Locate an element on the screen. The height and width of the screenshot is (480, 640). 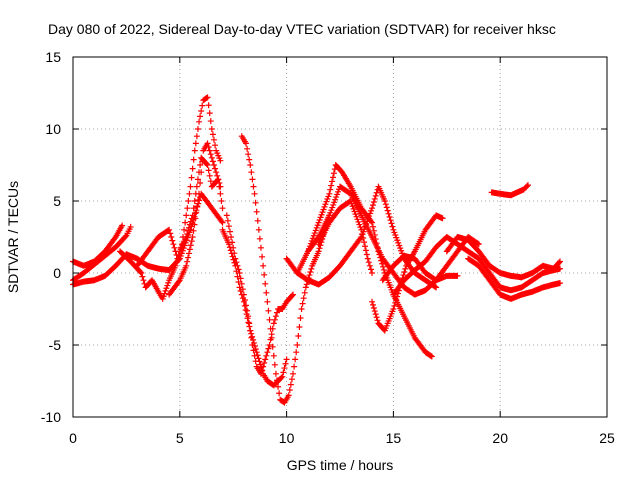
y-tick-label: 5 is located at coordinates (57, 201).